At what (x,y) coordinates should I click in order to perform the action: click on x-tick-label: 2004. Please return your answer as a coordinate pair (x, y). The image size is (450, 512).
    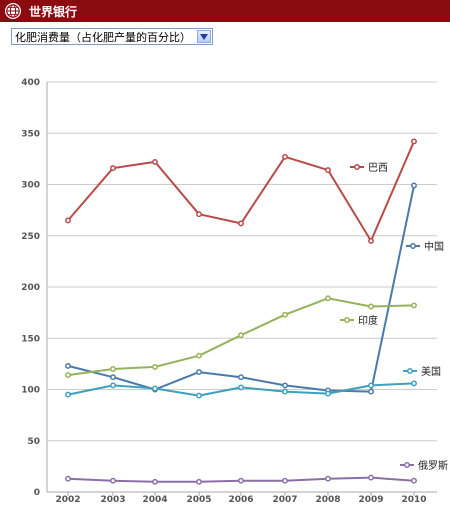
    Looking at the image, I should click on (154, 500).